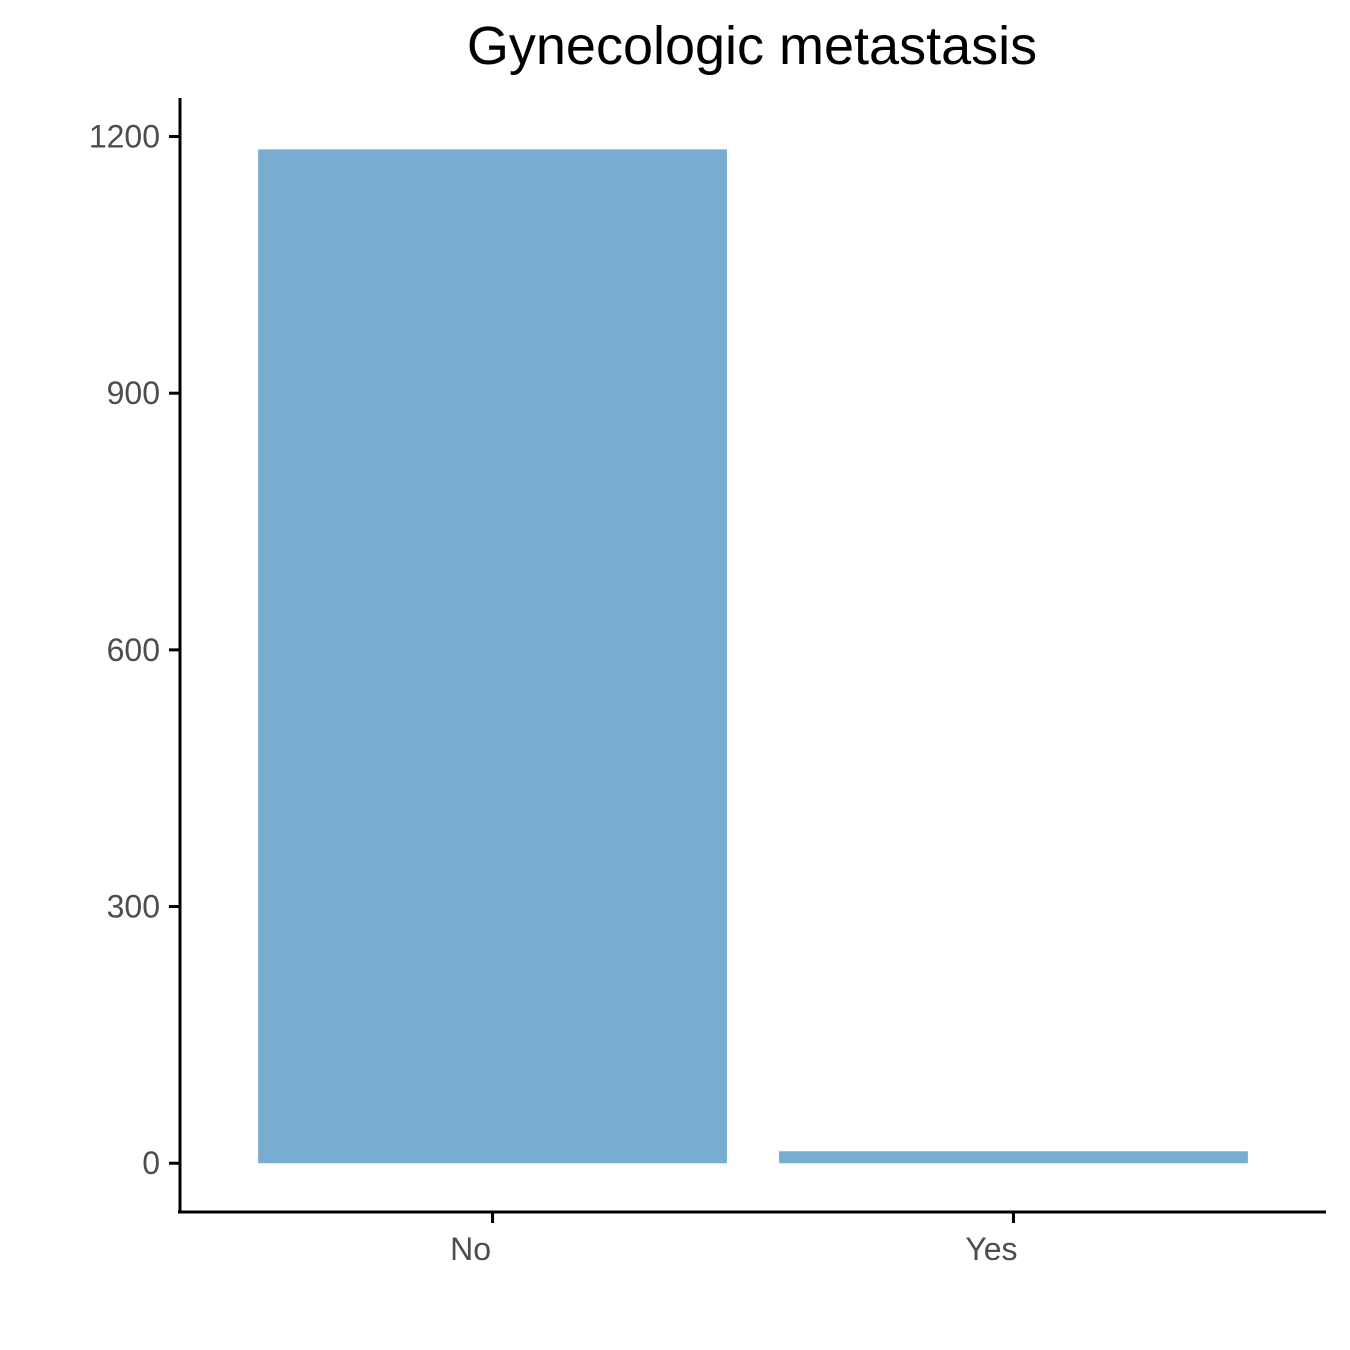 This screenshot has width=1350, height=1350. I want to click on bar-yes, so click(1013, 1157).